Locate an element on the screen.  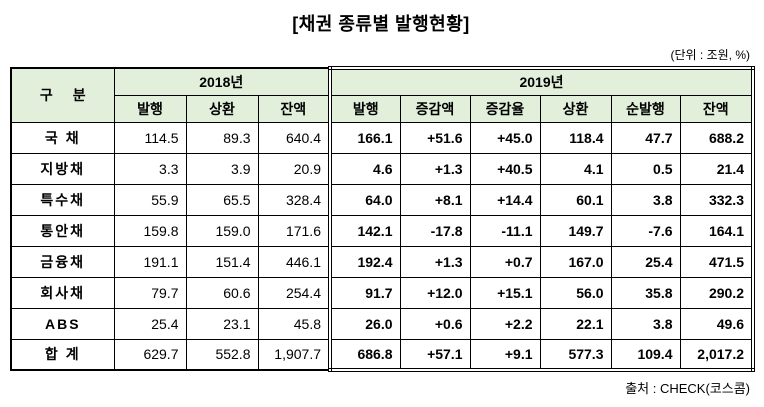
unit-note: (단위 : 조원, %) is located at coordinates (710, 55).